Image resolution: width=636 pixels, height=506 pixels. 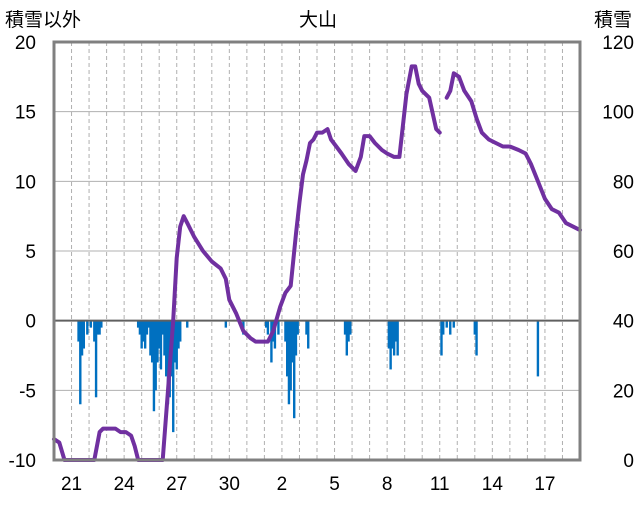 I want to click on right-tick-label: 40, so click(x=623, y=322).